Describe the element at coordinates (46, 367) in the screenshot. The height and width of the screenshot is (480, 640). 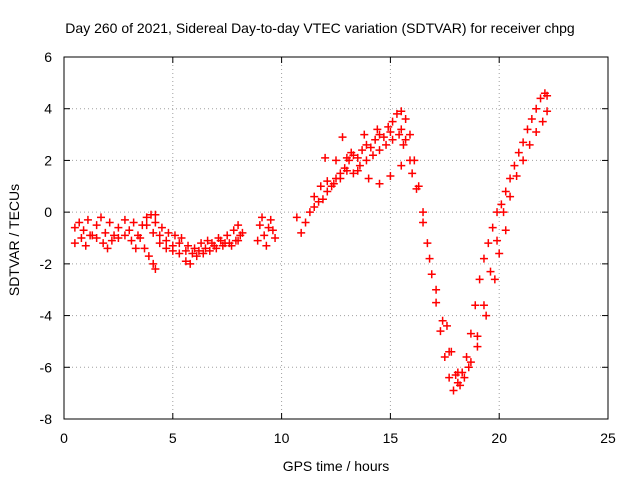
I see `y-tick-label: -6` at that location.